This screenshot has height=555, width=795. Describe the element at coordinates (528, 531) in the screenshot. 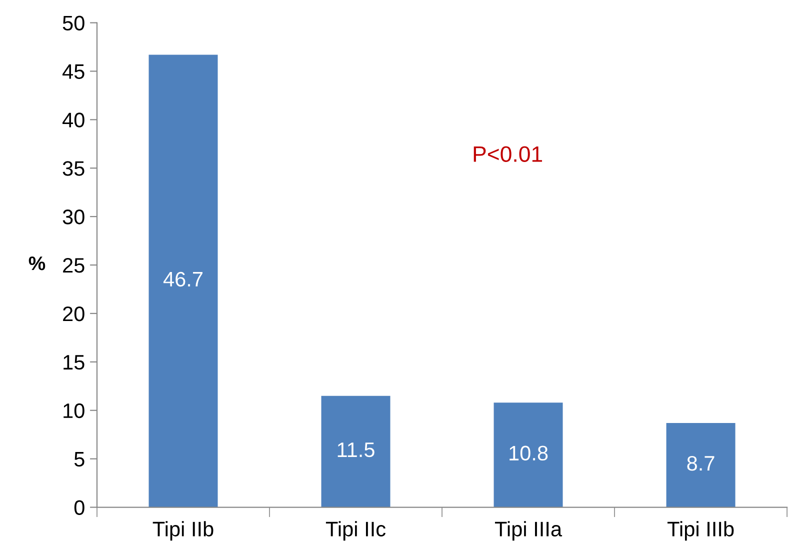

I see `x-tick-label: Tipi IIIa` at that location.